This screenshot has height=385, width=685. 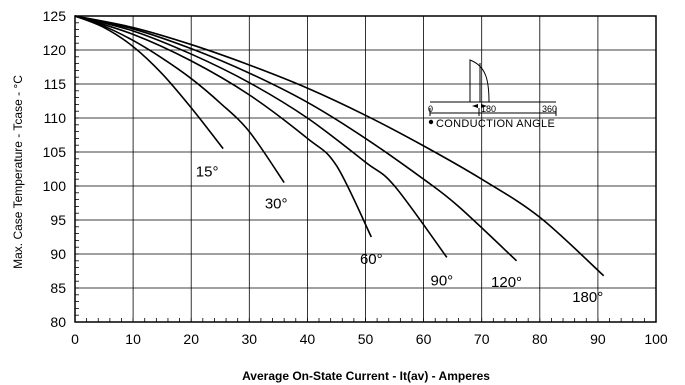 What do you see at coordinates (424, 339) in the screenshot?
I see `x-tick-label: 60` at bounding box center [424, 339].